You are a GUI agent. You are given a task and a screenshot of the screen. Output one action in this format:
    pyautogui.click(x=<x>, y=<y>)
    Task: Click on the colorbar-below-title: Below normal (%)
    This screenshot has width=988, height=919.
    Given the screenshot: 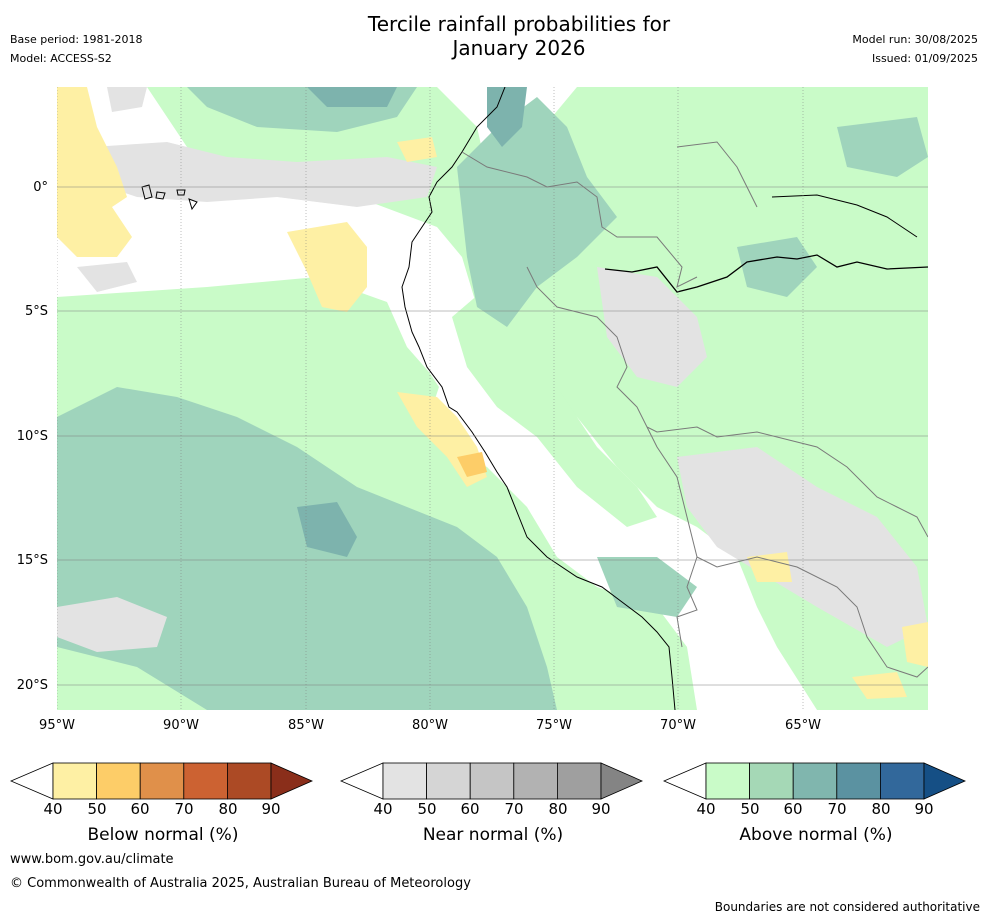 What is the action you would take?
    pyautogui.click(x=163, y=835)
    